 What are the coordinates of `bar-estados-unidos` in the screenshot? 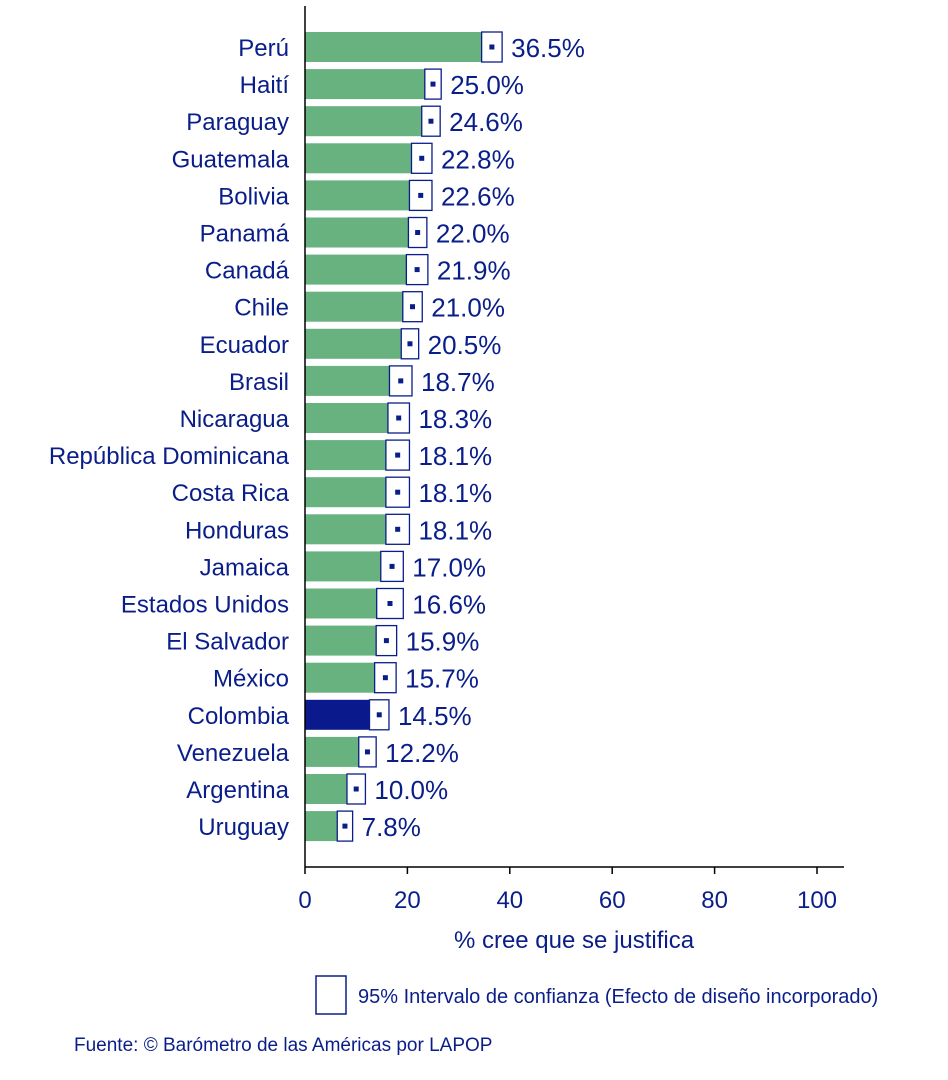 It's located at (347, 603).